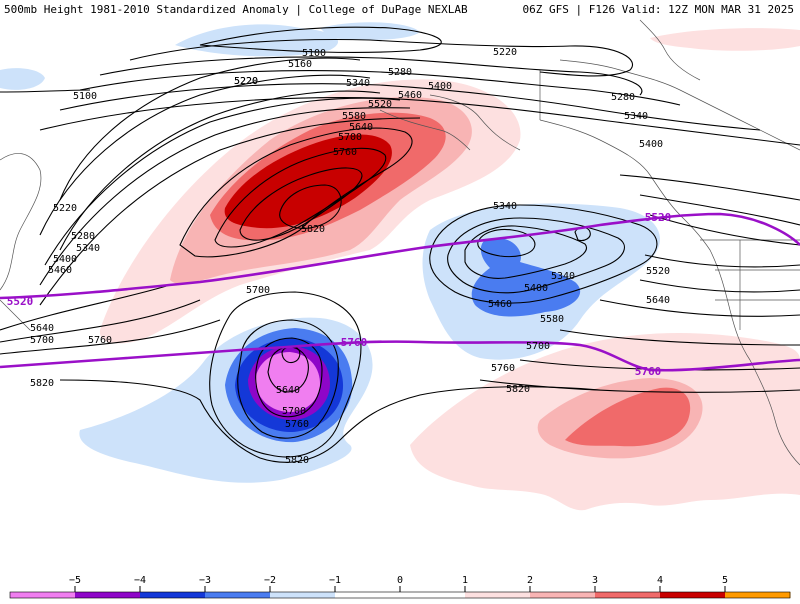 The image size is (800, 604). What do you see at coordinates (20, 301) in the screenshot?
I see `purple-label-5520-west: 5520` at bounding box center [20, 301].